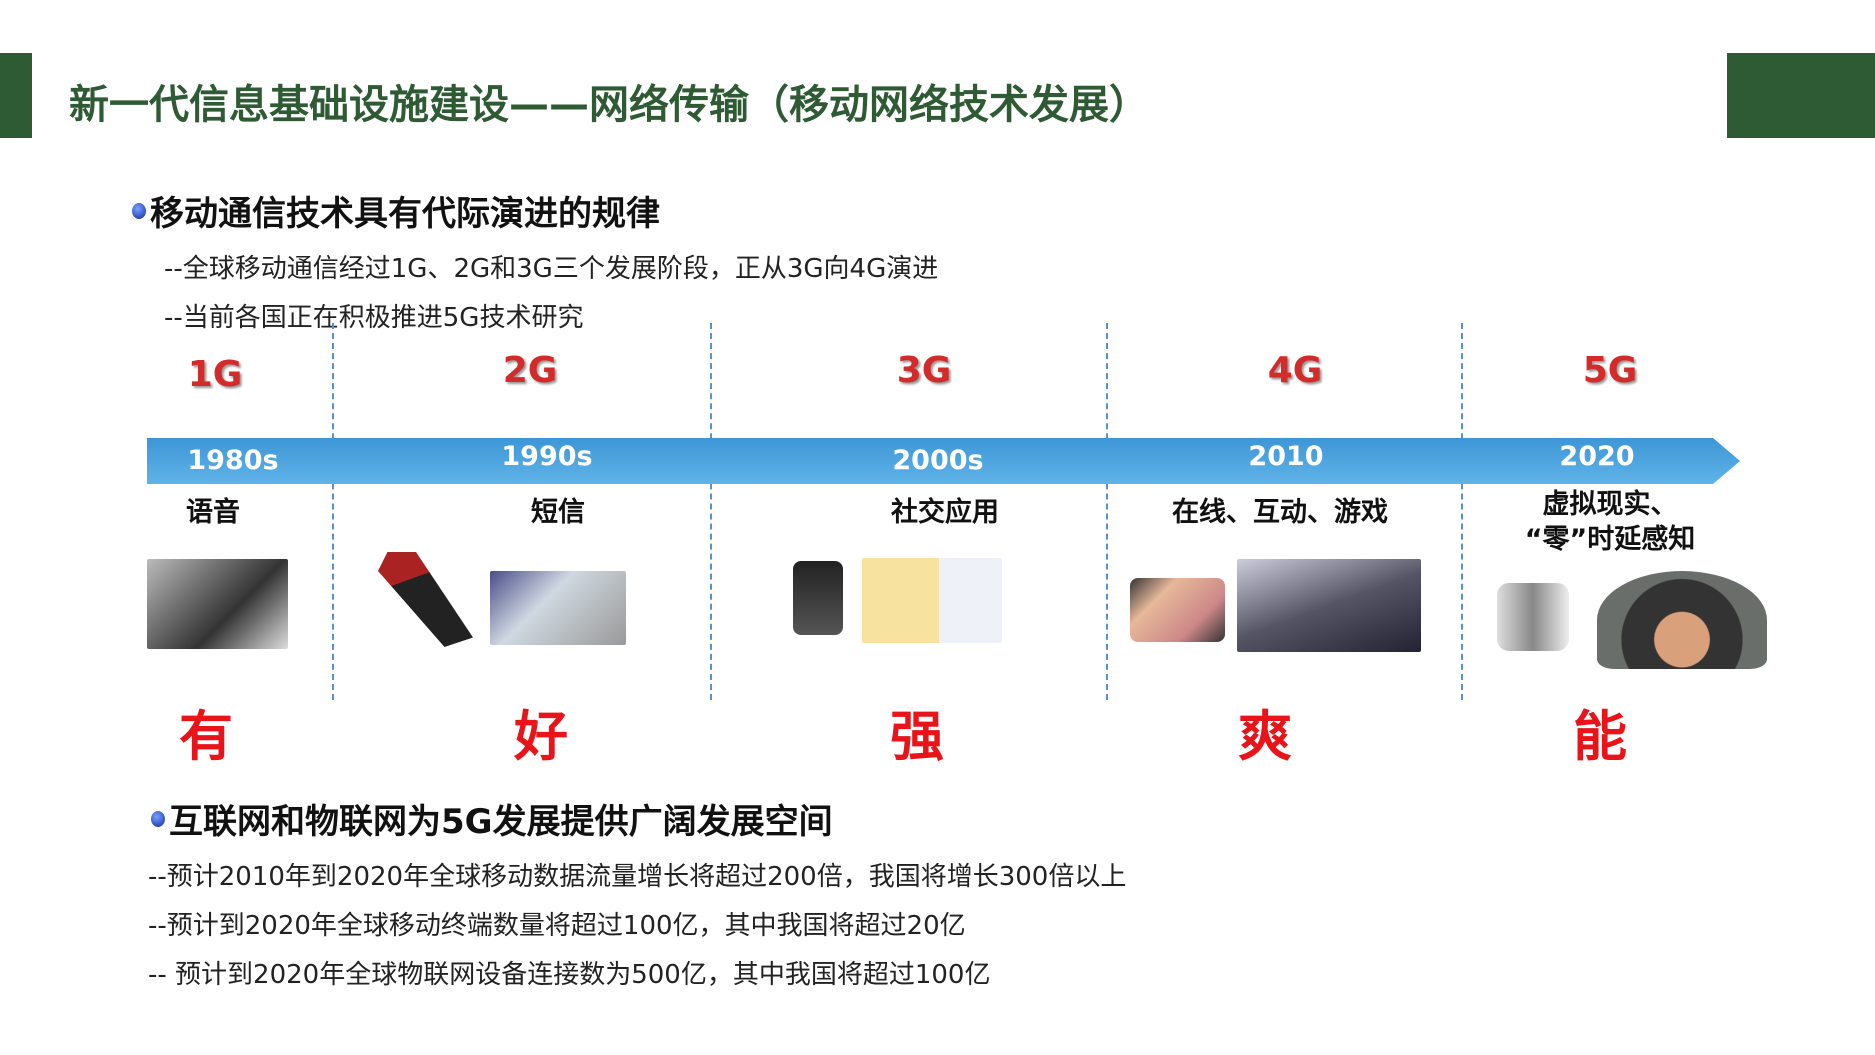 This screenshot has width=1875, height=1055. Describe the element at coordinates (1610, 539) in the screenshot. I see `feature-line: “零”时延感知` at that location.